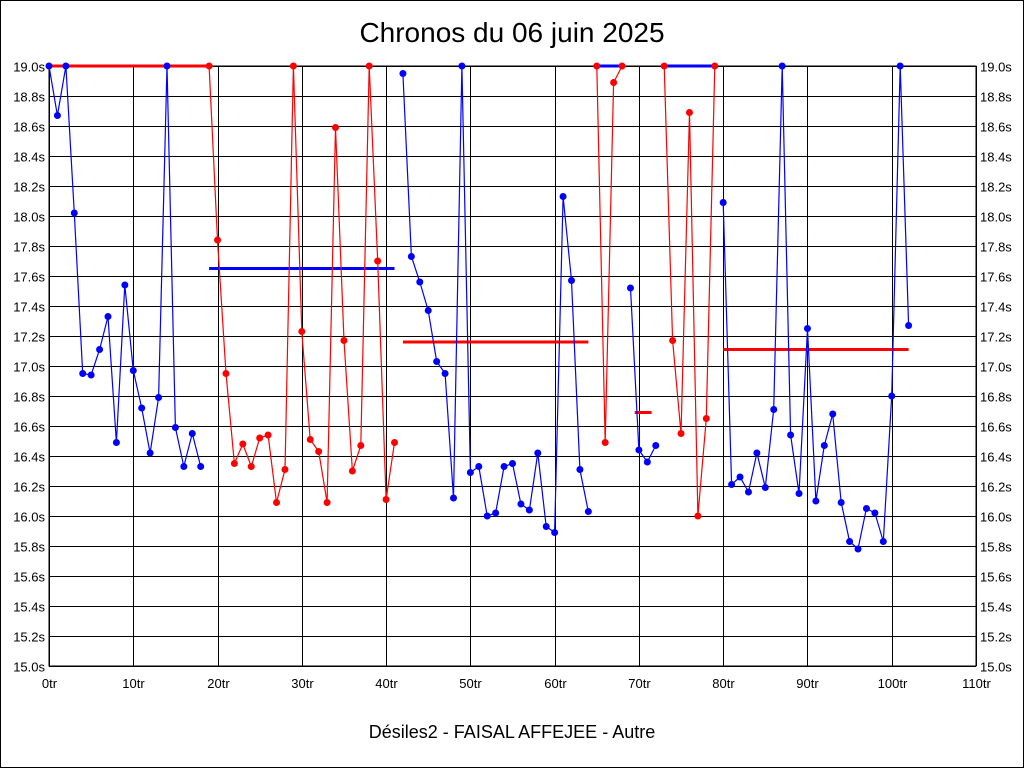  Describe the element at coordinates (29, 577) in the screenshot. I see `y-tick-label-left: 15.6s` at that location.